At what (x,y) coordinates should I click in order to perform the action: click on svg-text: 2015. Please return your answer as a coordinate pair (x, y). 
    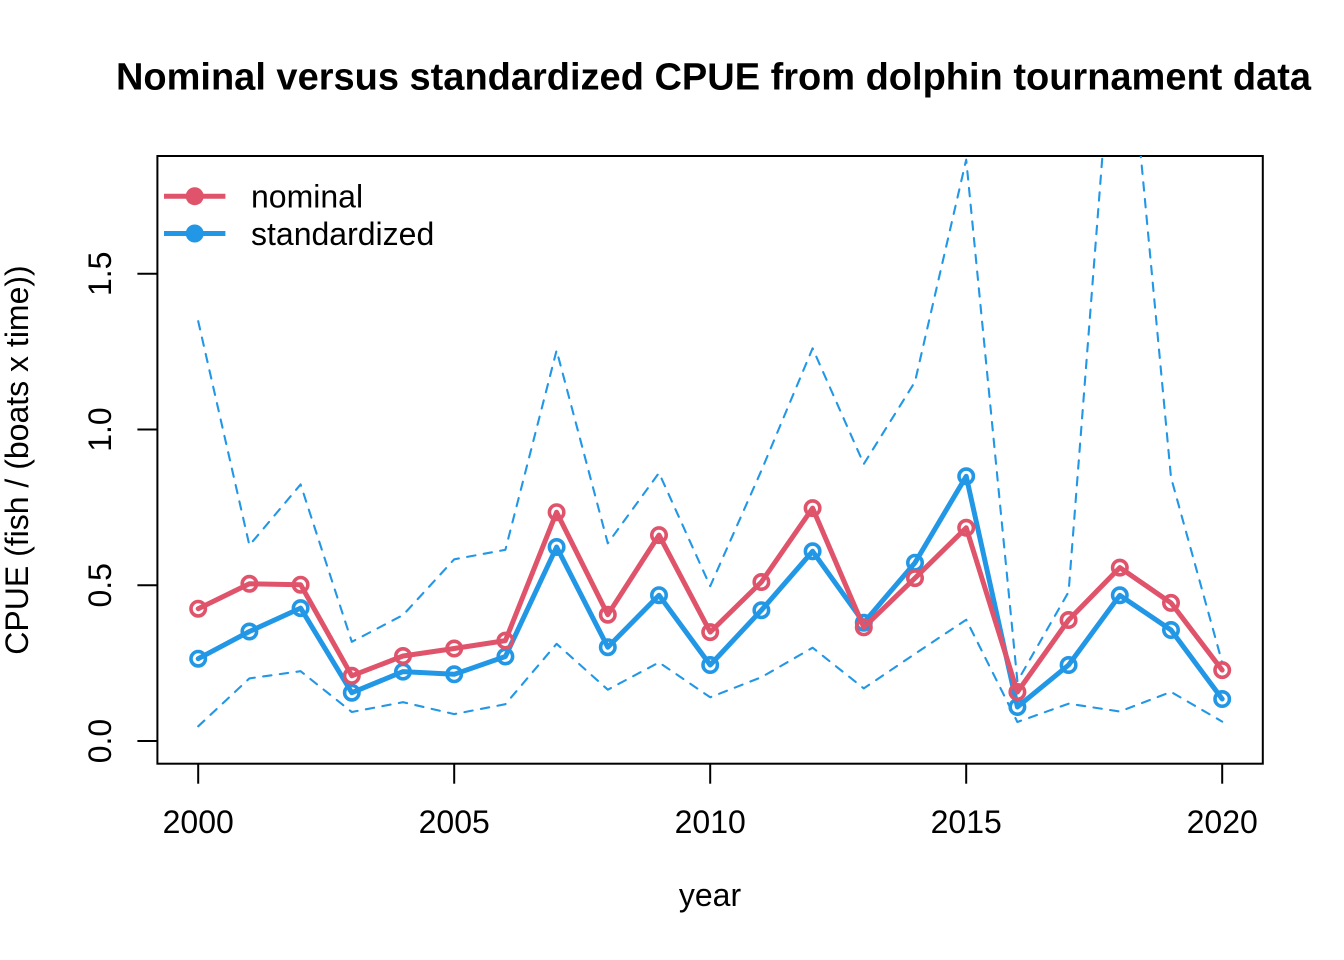
    Looking at the image, I should click on (966, 822).